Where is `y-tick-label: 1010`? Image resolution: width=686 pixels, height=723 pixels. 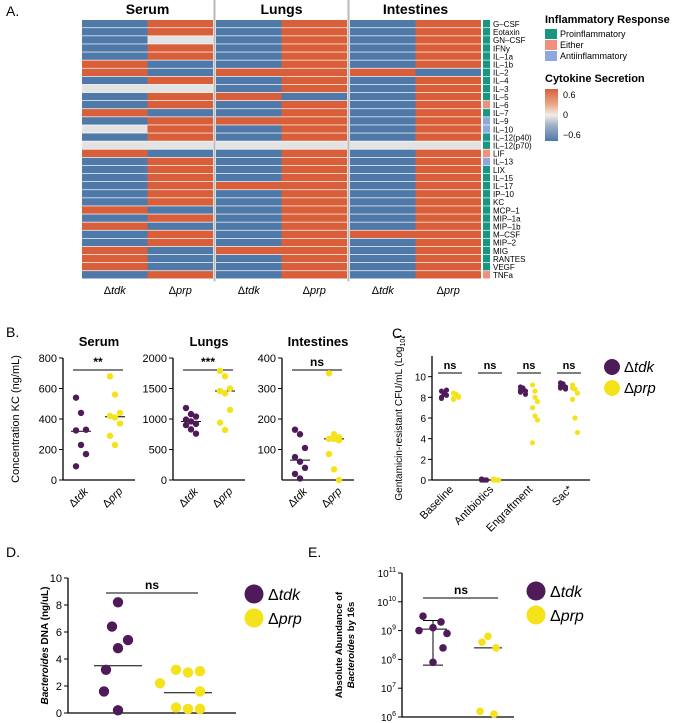
y-tick-label: 1010 is located at coordinates (386, 602).